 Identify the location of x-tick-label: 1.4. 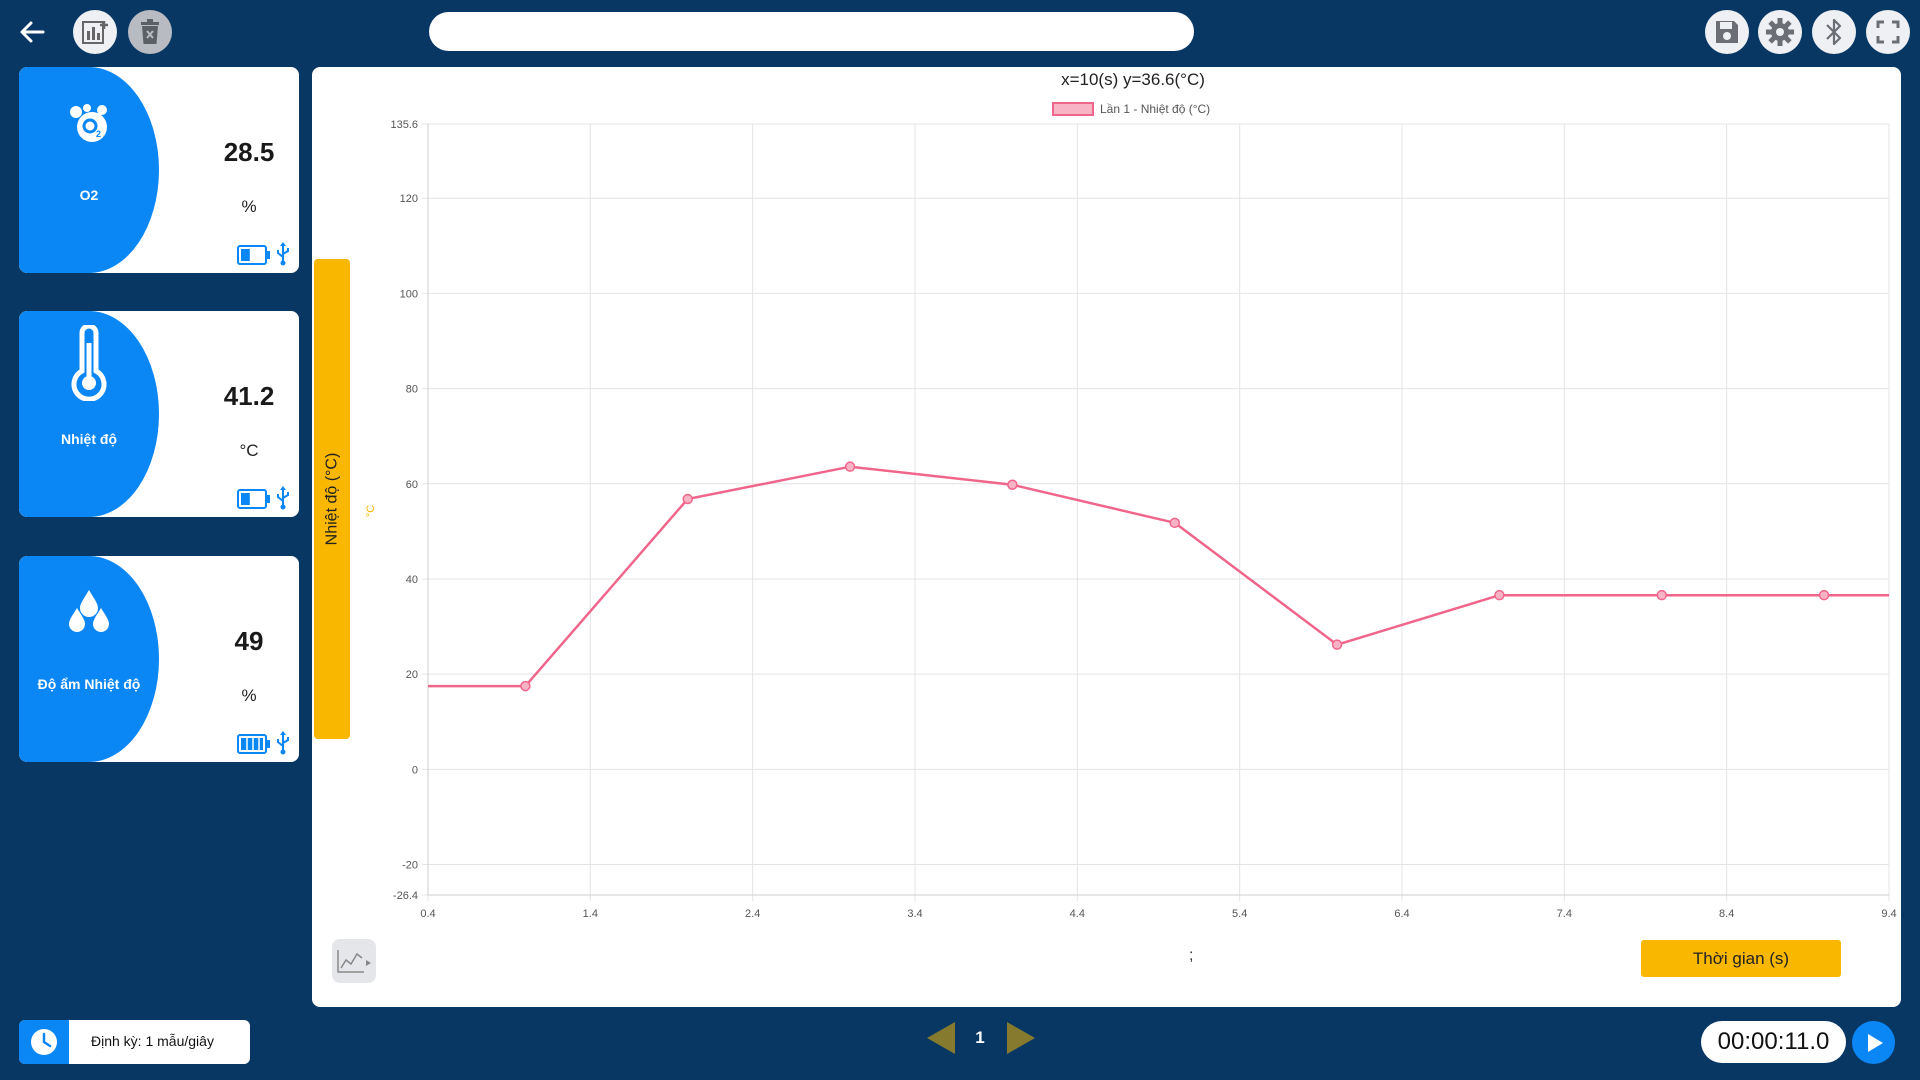
(590, 914).